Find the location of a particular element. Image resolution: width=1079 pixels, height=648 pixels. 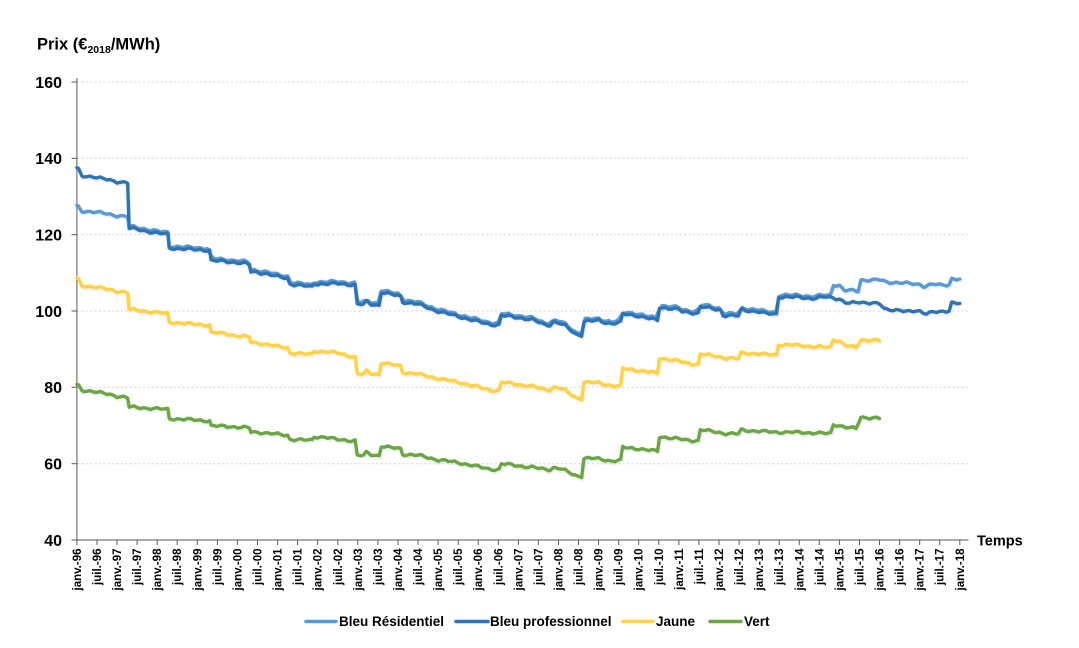

svg-text: juil.-07 is located at coordinates (539, 567).